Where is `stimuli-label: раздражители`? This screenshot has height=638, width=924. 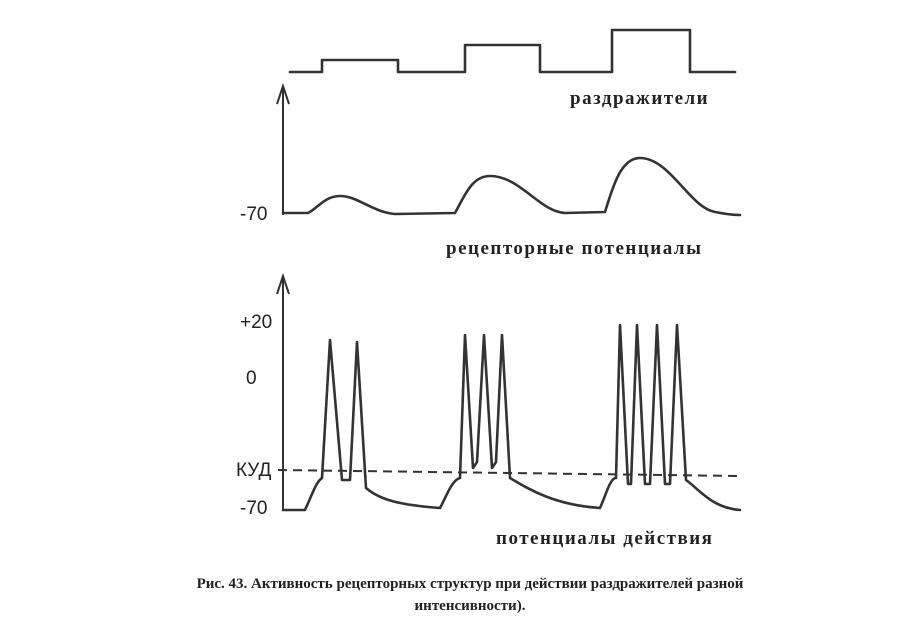 stimuli-label: раздражители is located at coordinates (639, 98).